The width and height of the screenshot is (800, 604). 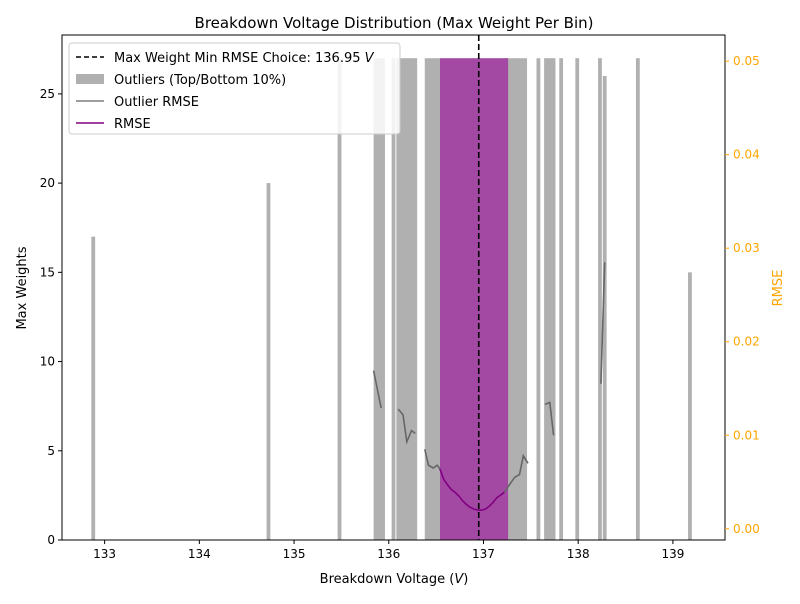 I want to click on legend-label-outliers: Outliers (Top/Bottom 10%), so click(x=200, y=80).